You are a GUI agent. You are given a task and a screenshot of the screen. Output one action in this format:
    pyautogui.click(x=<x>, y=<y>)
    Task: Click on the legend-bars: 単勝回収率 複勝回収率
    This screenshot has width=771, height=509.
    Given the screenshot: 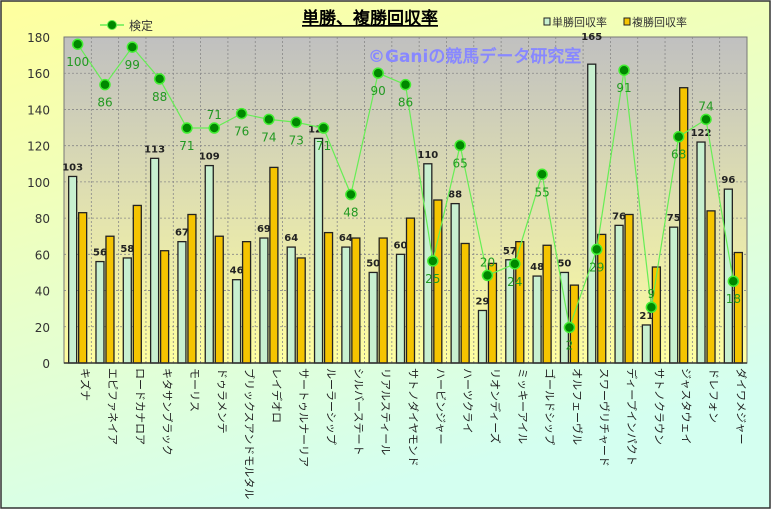 What is the action you would take?
    pyautogui.click(x=615, y=22)
    